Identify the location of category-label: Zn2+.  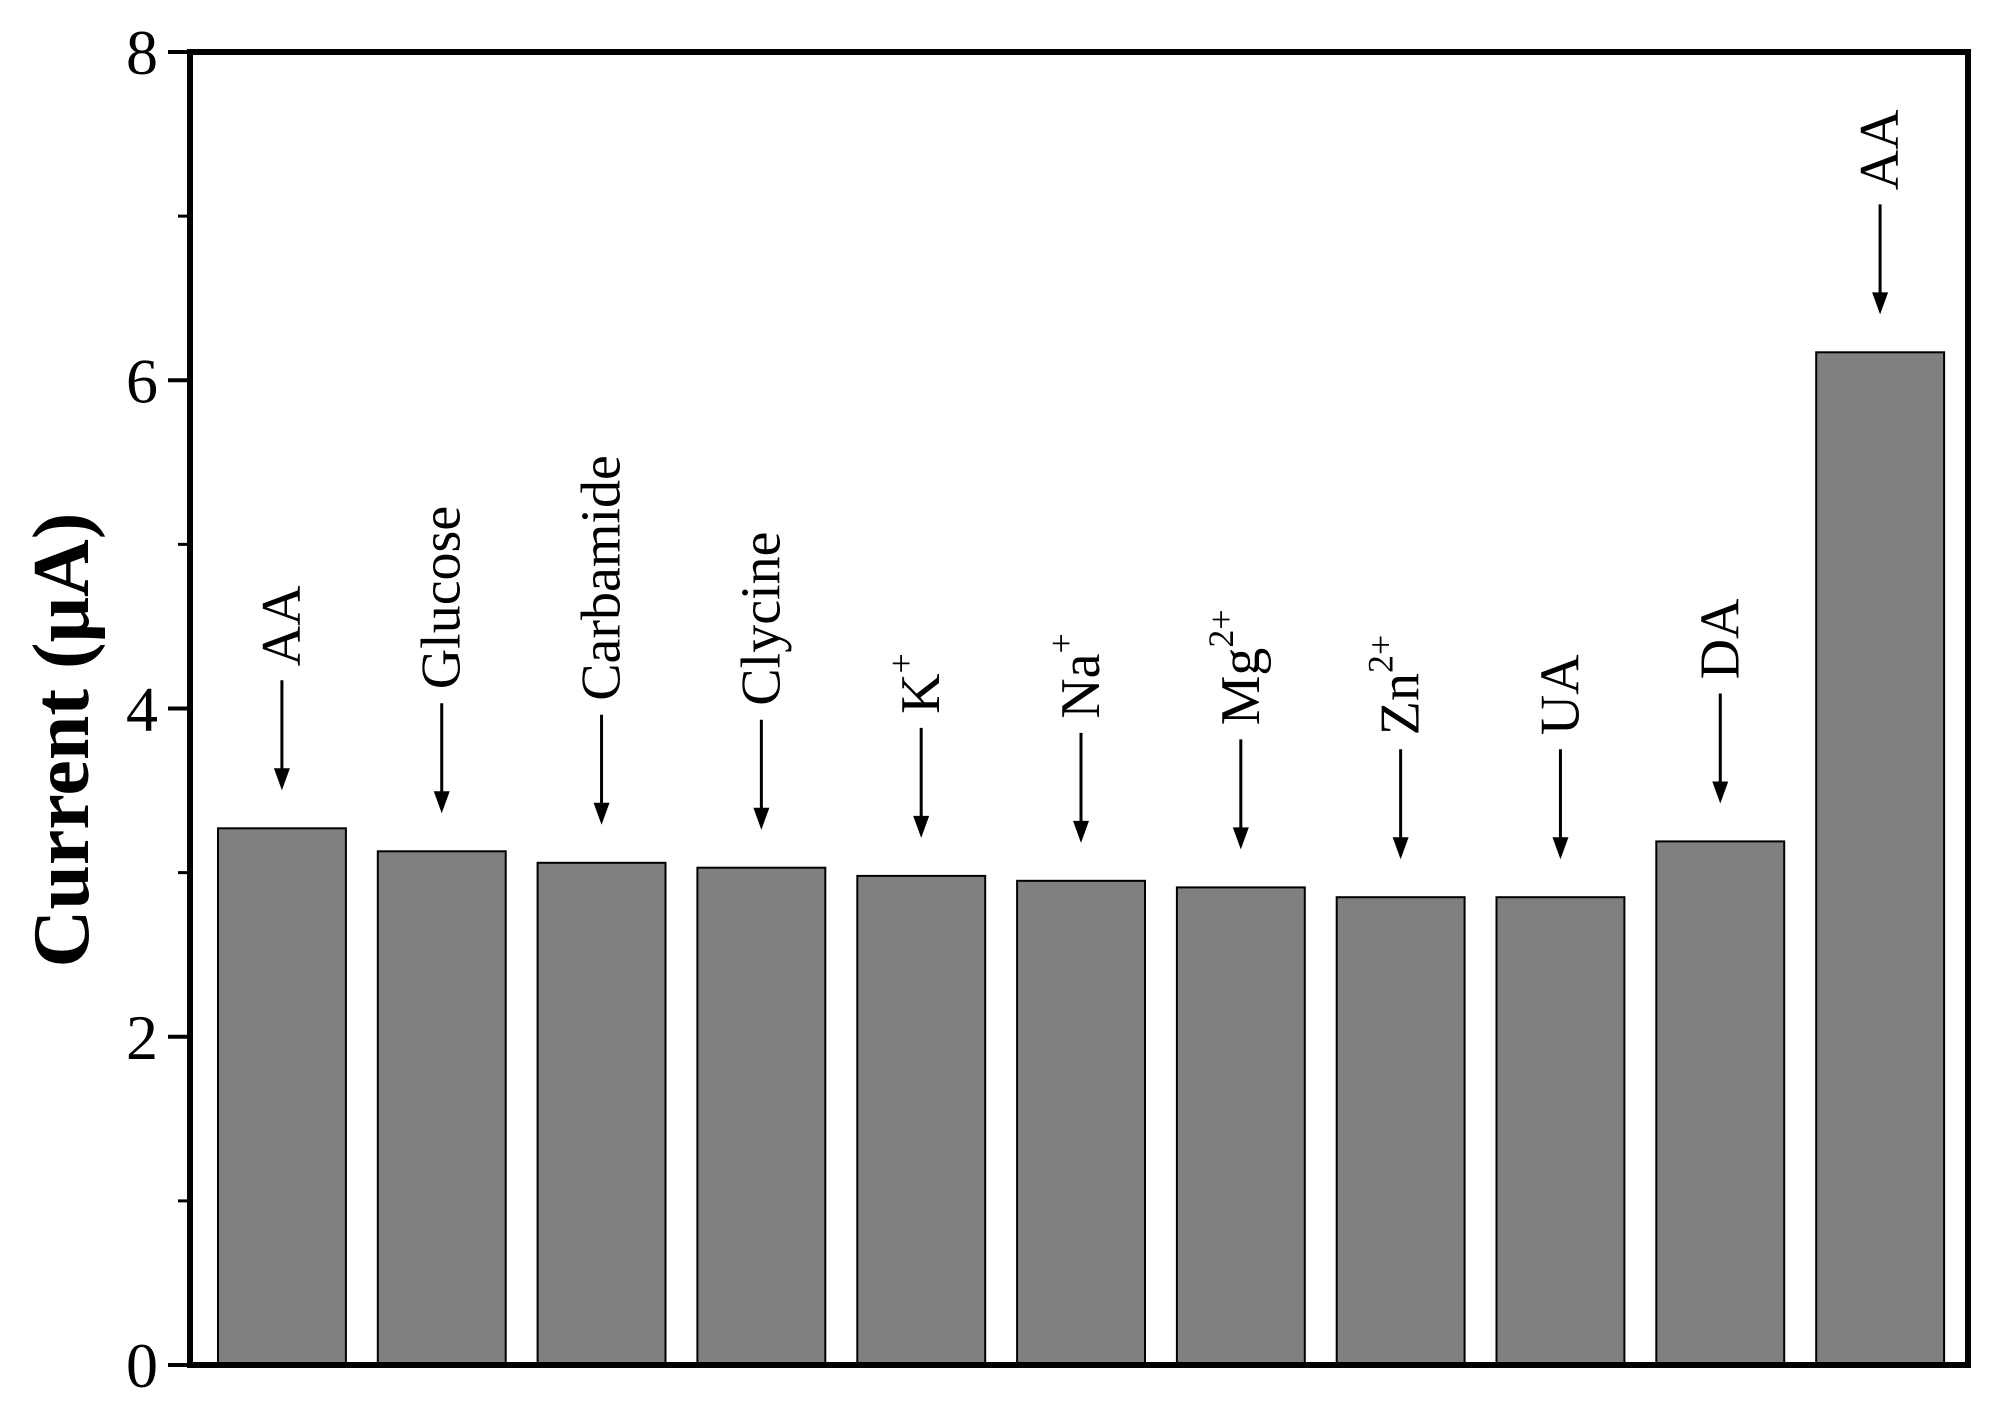
(1396, 685).